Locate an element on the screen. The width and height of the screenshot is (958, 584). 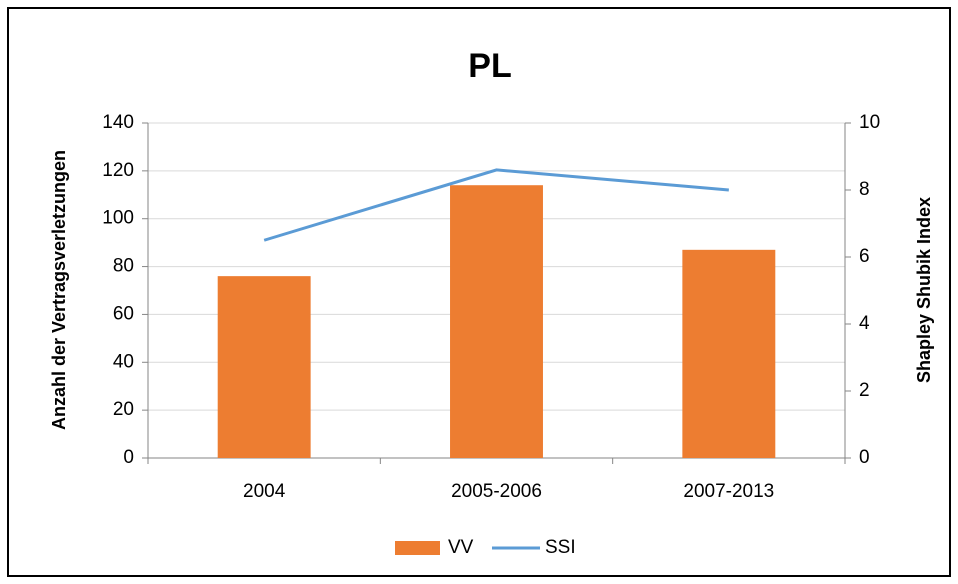
y-tick-label: 140 is located at coordinates (118, 122).